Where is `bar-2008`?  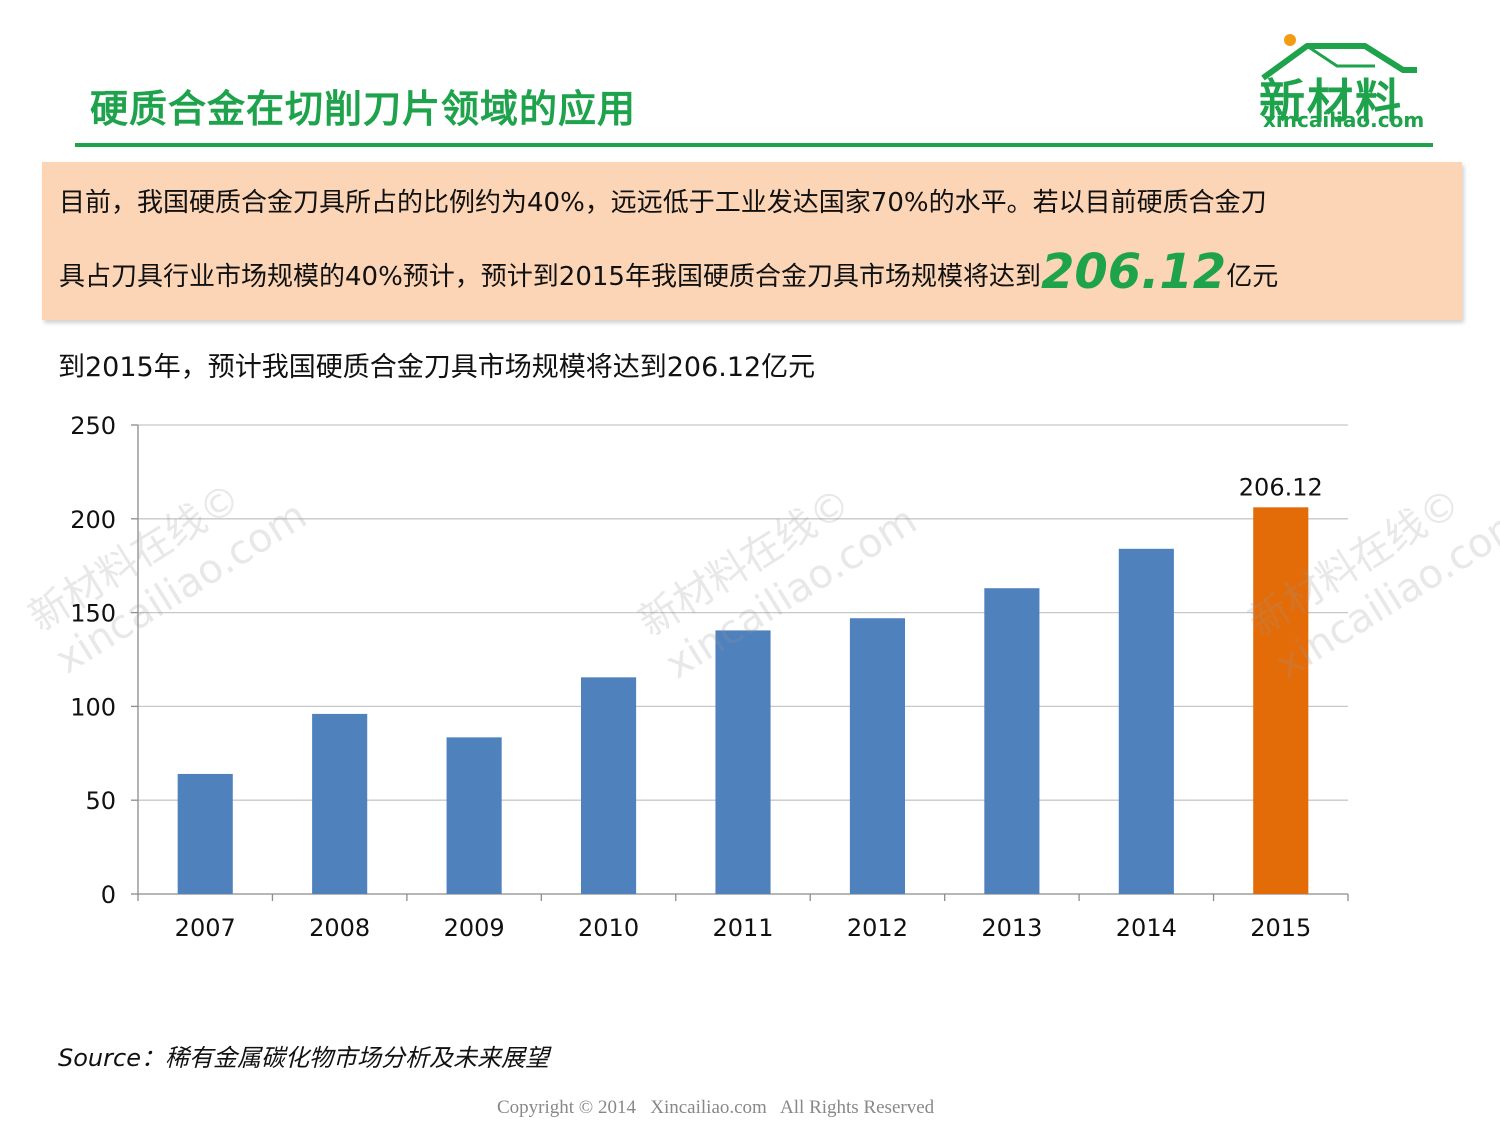
bar-2008 is located at coordinates (340, 803).